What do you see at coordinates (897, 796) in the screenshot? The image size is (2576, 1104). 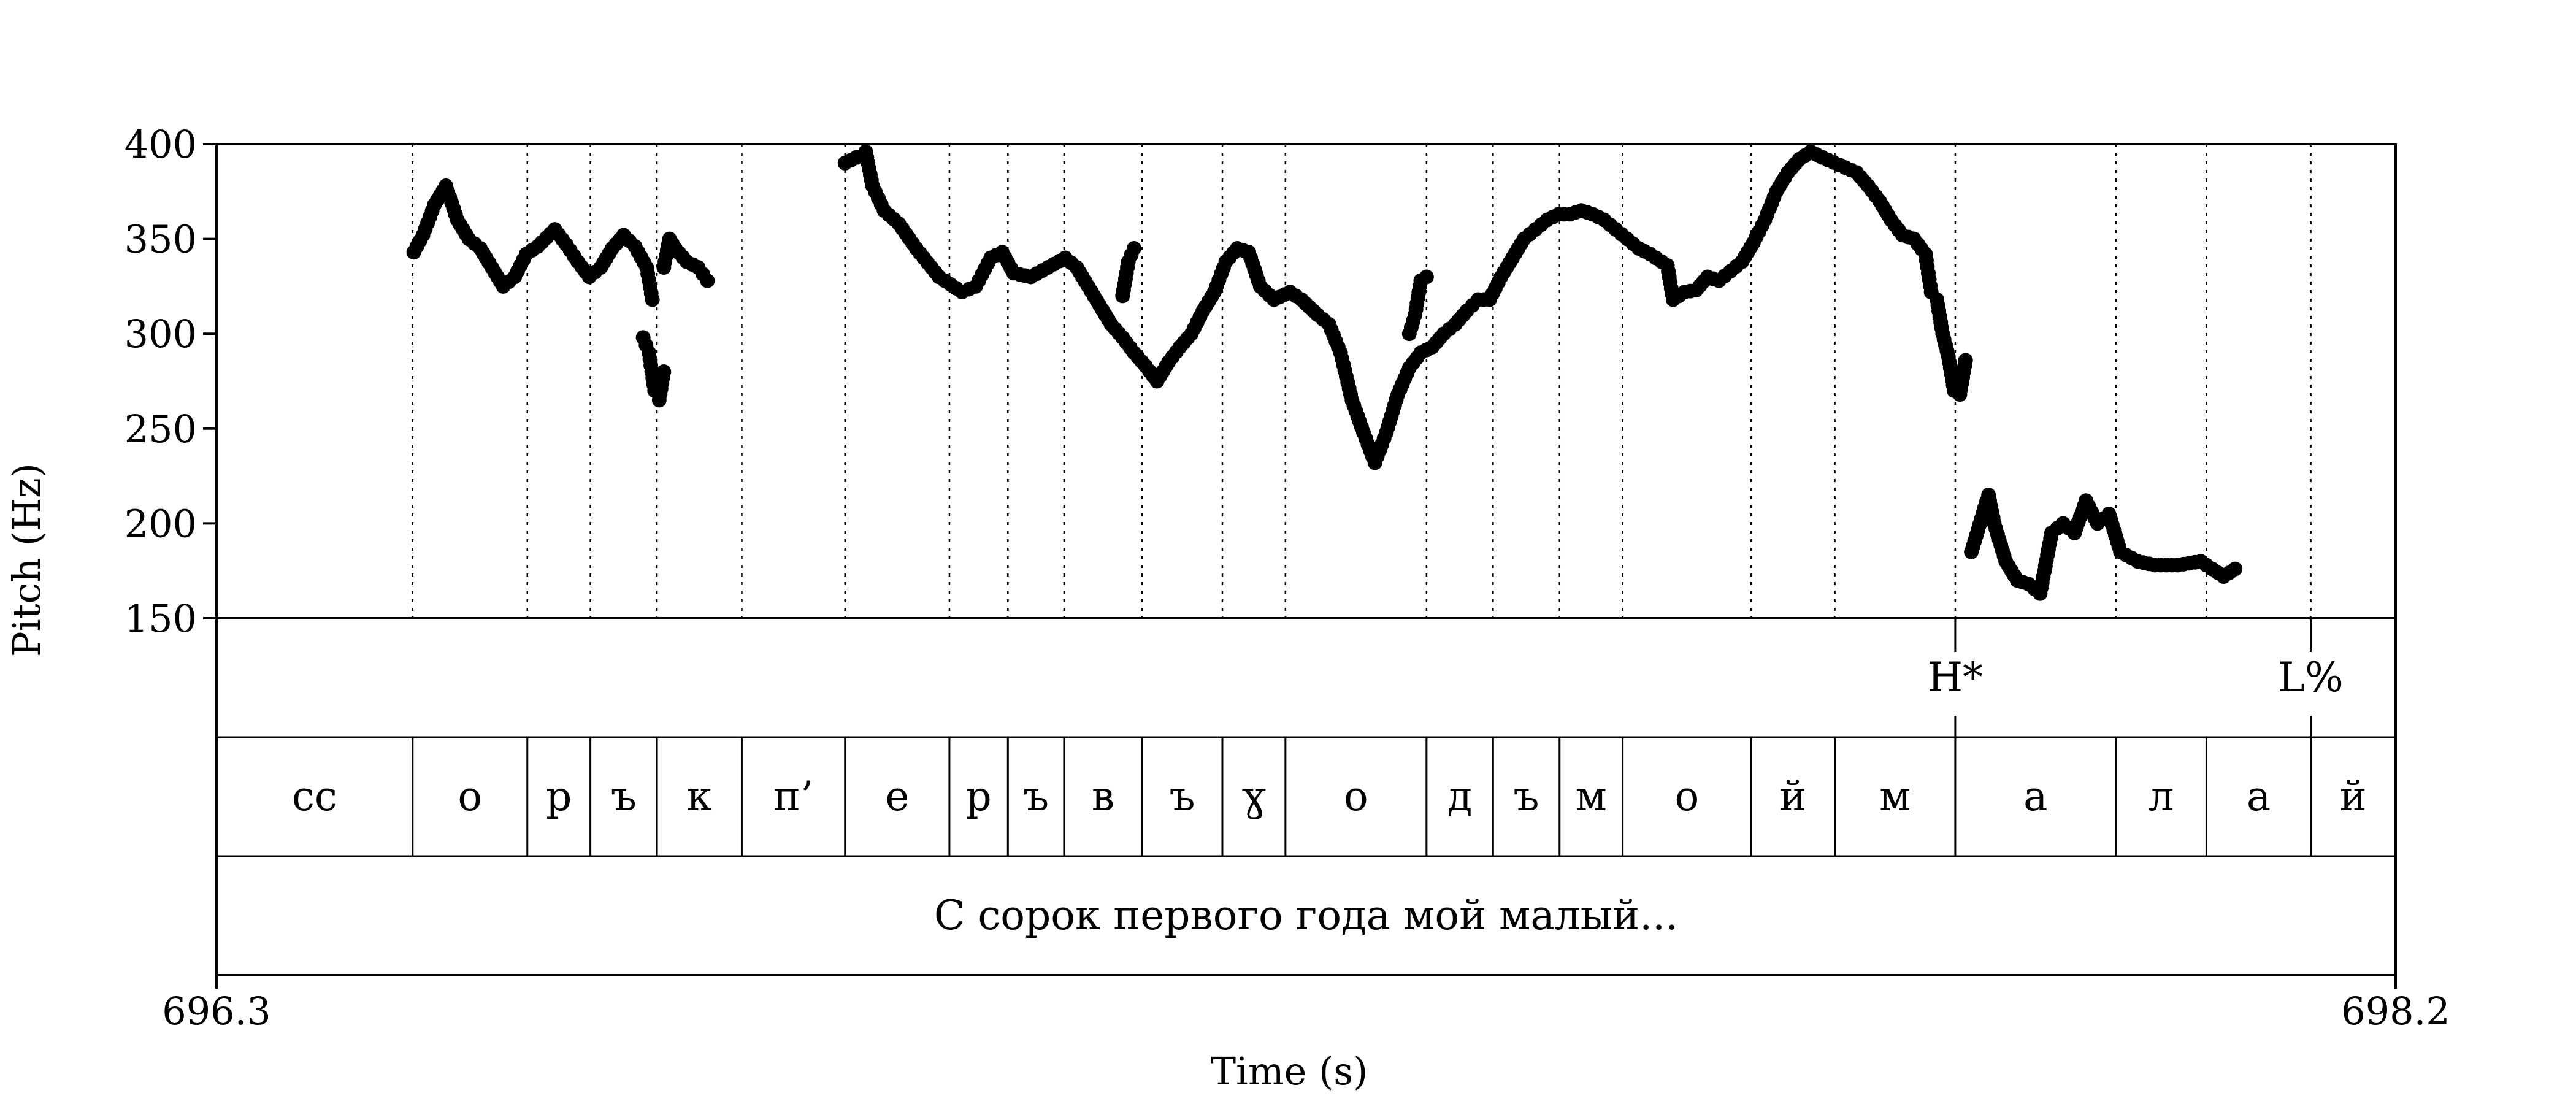 I see `segment-label: е` at bounding box center [897, 796].